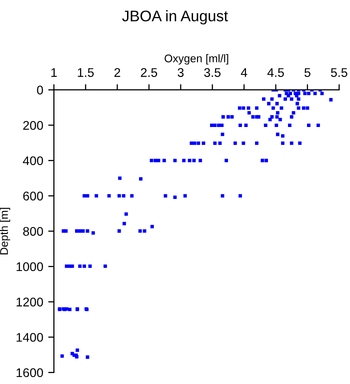 Image resolution: width=350 pixels, height=384 pixels. I want to click on x-tick-label: 3, so click(181, 72).